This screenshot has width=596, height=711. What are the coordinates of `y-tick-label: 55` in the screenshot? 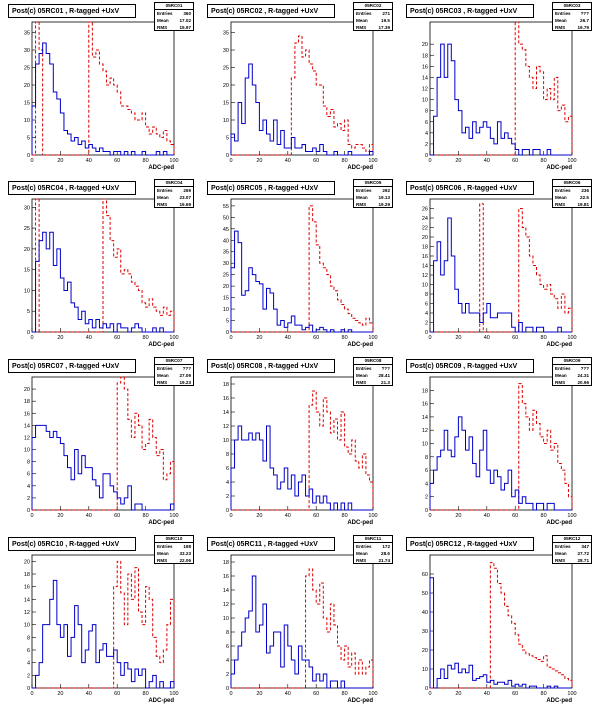 It's located at (226, 207).